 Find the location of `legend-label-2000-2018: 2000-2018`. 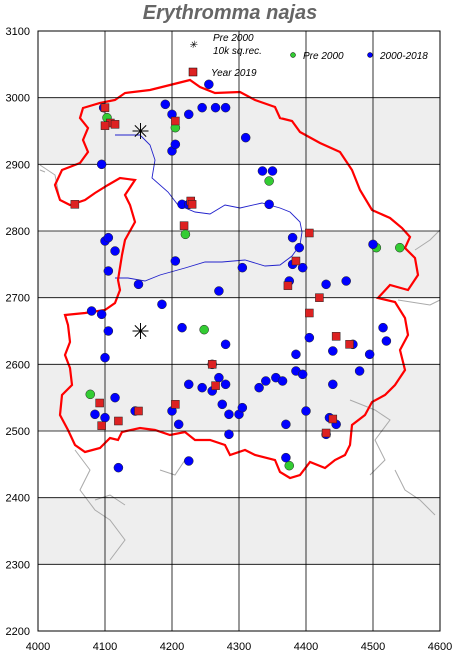

legend-label-2000-2018: 2000-2018 is located at coordinates (403, 56).